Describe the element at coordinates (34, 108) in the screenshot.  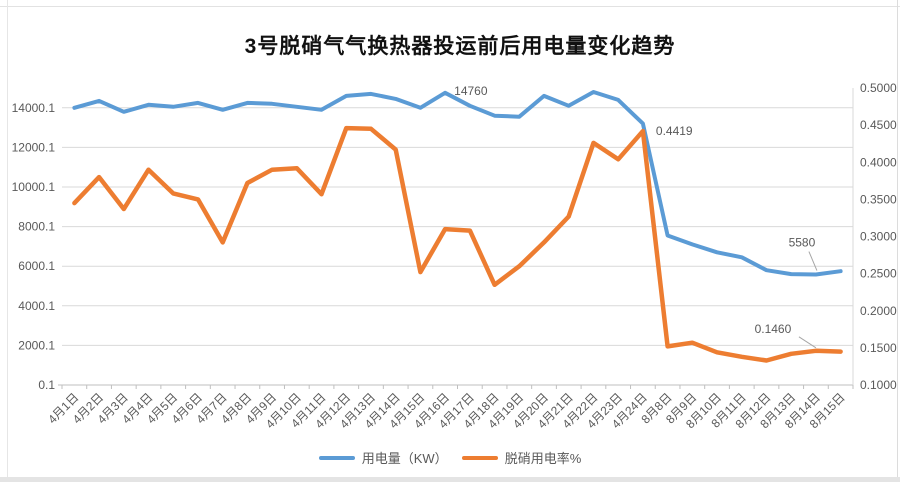
I see `y-axis-left-tick-label: 14000.1` at that location.